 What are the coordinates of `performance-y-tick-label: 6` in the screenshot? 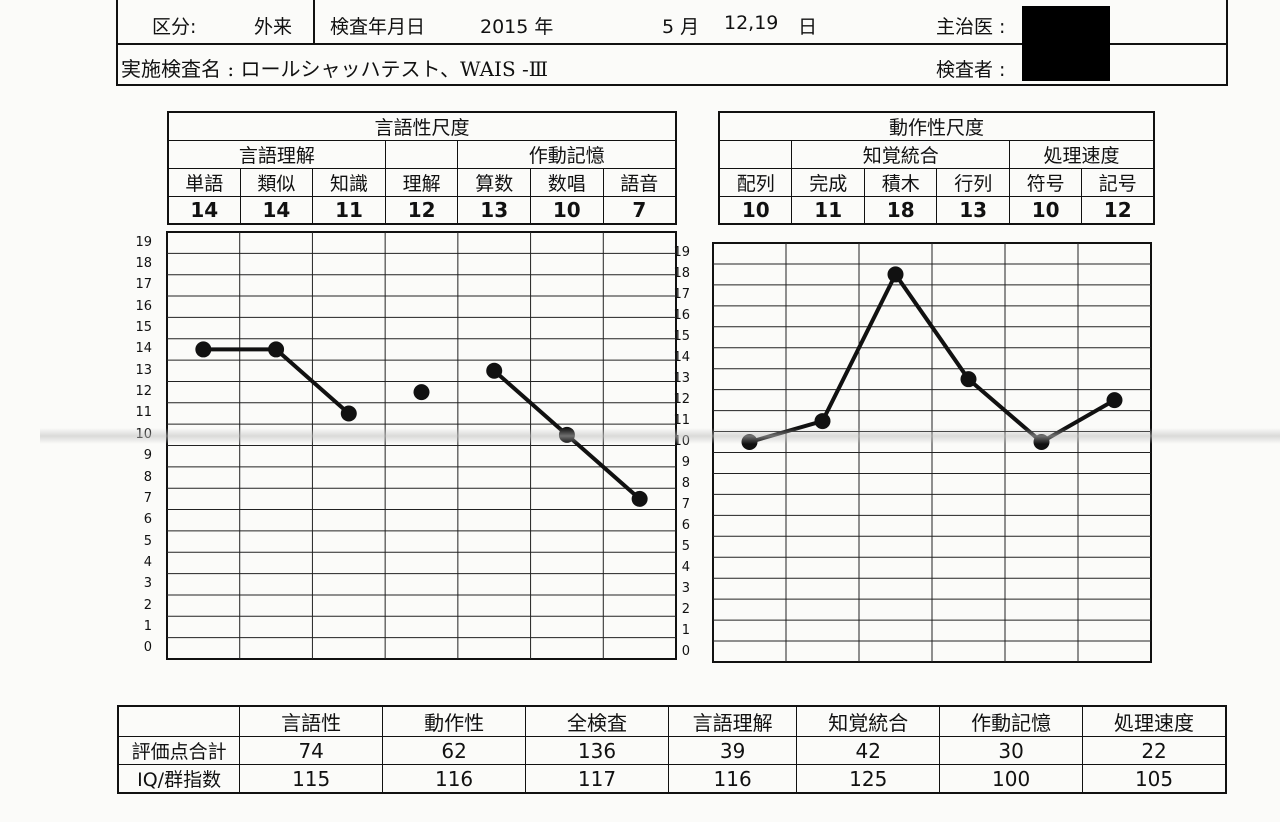 It's located at (685, 525).